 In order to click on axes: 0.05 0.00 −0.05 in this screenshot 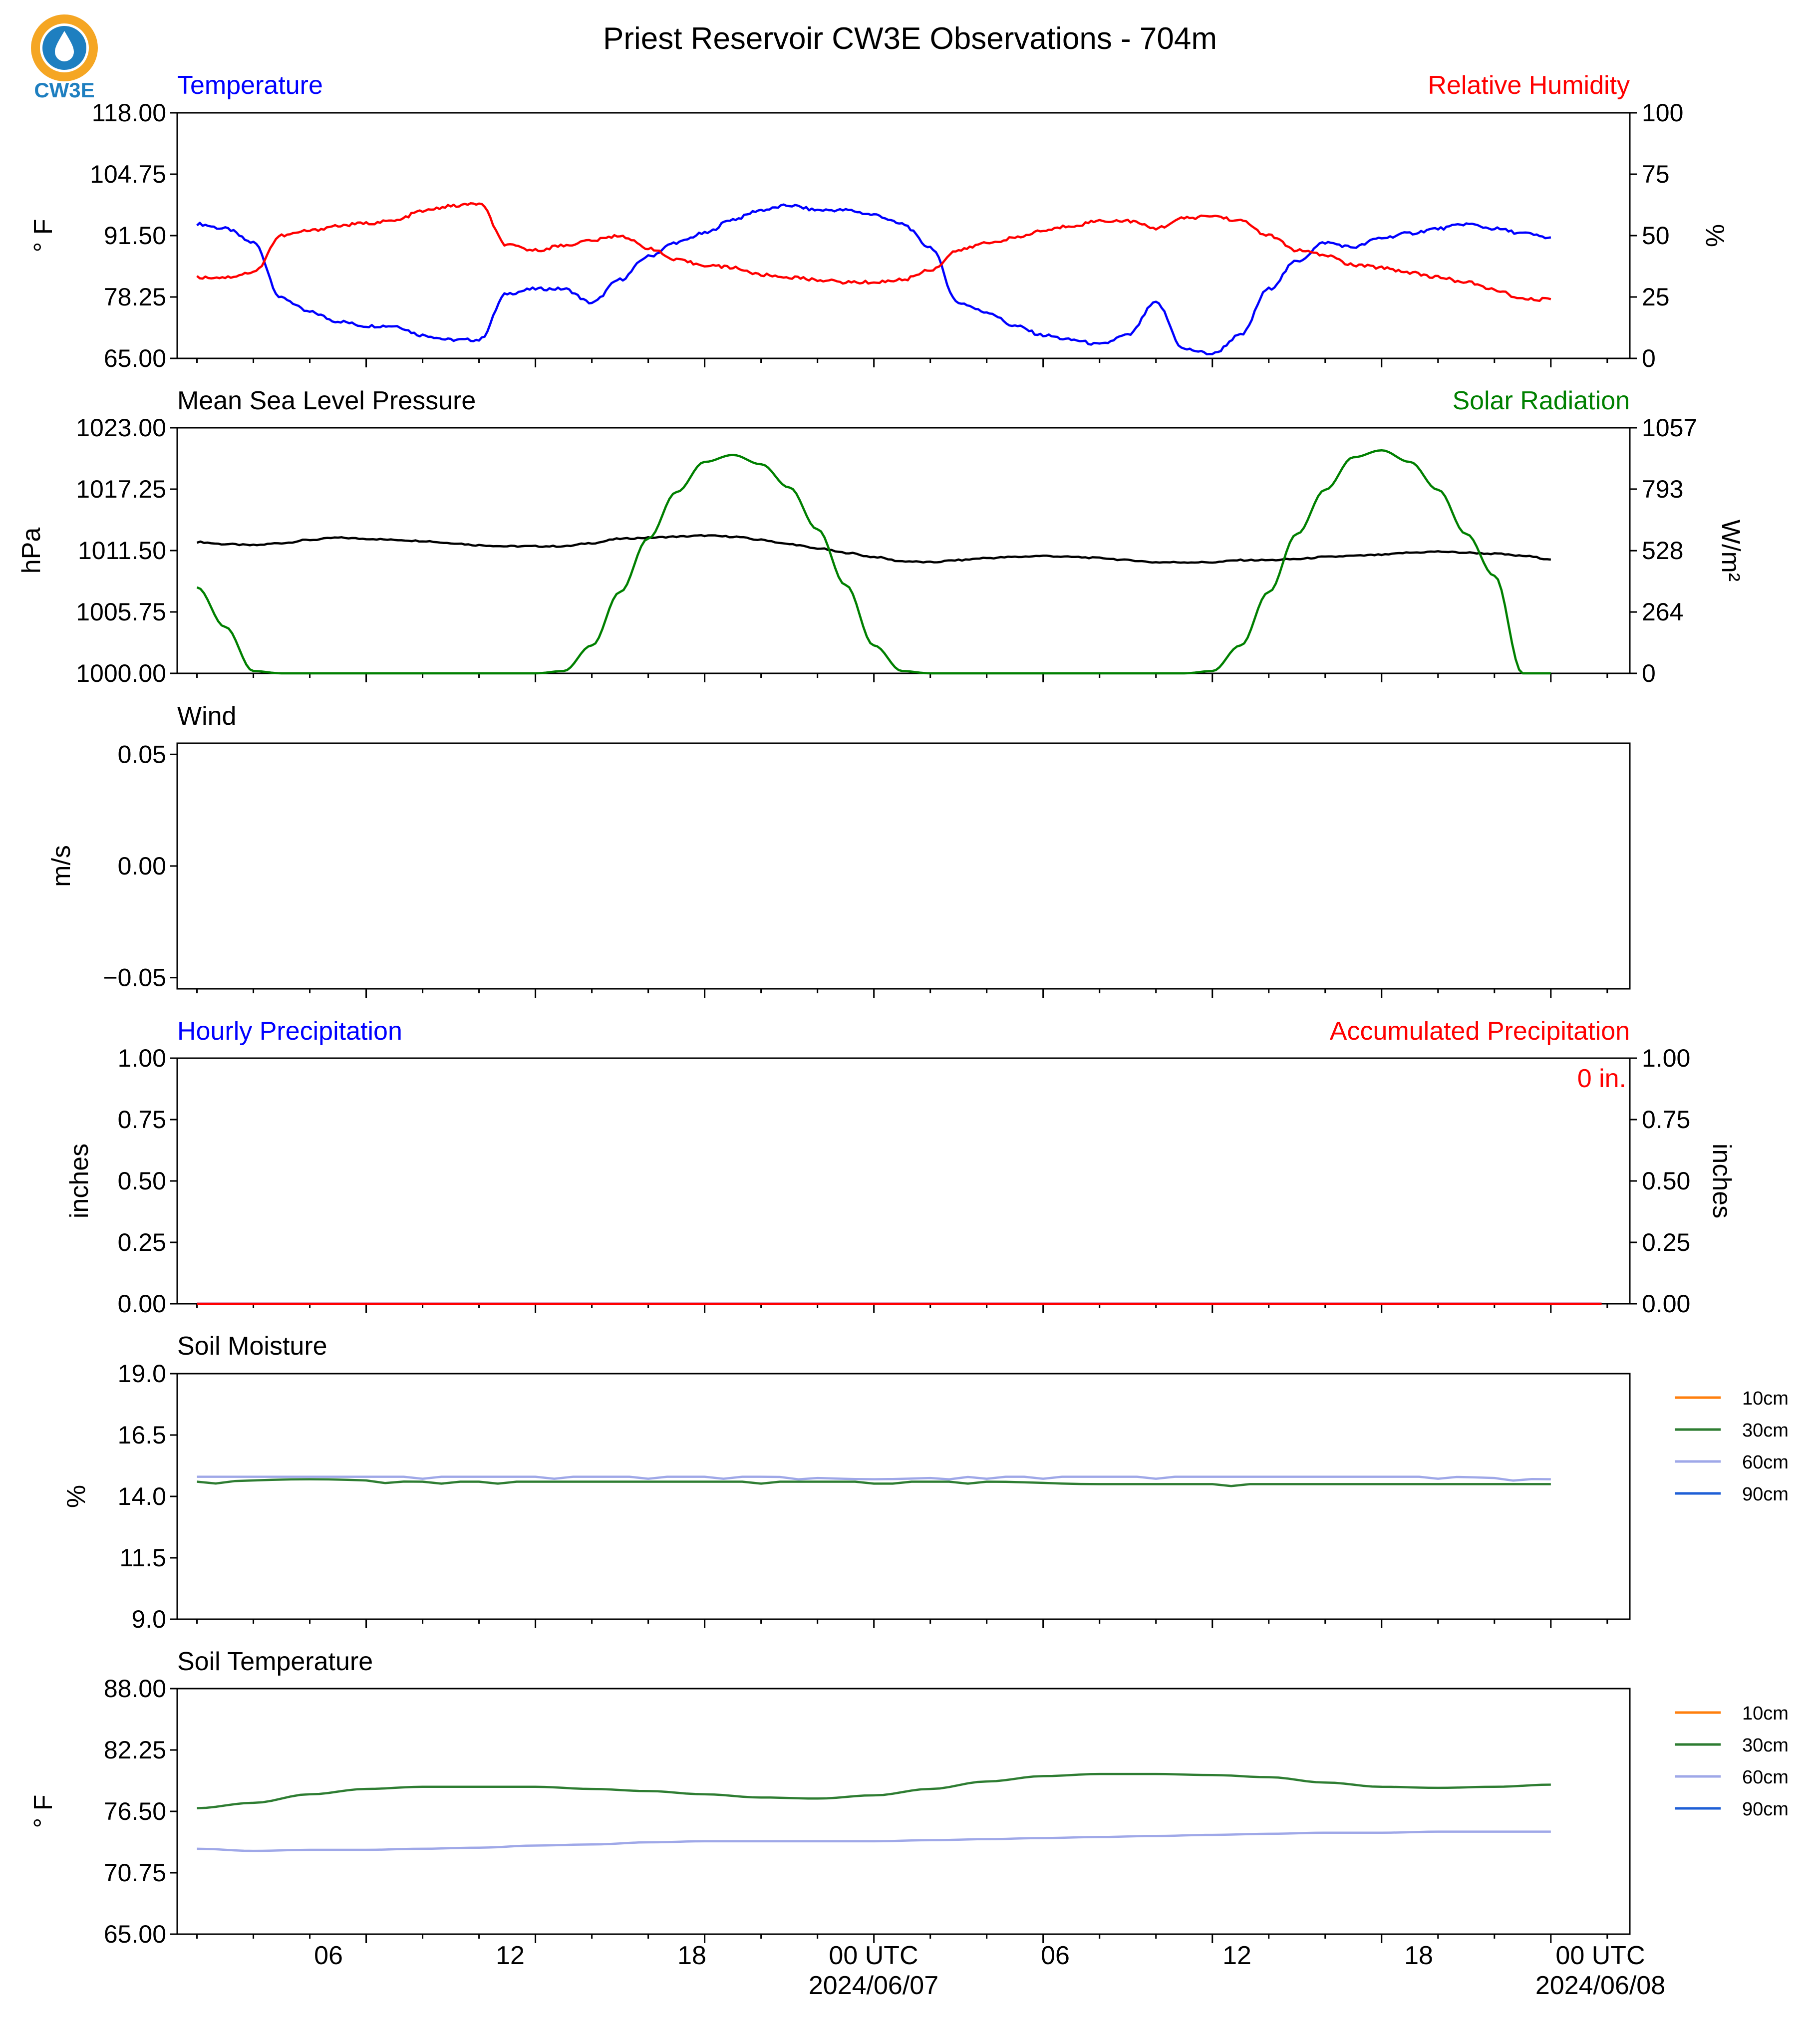, I will do `click(855, 869)`.